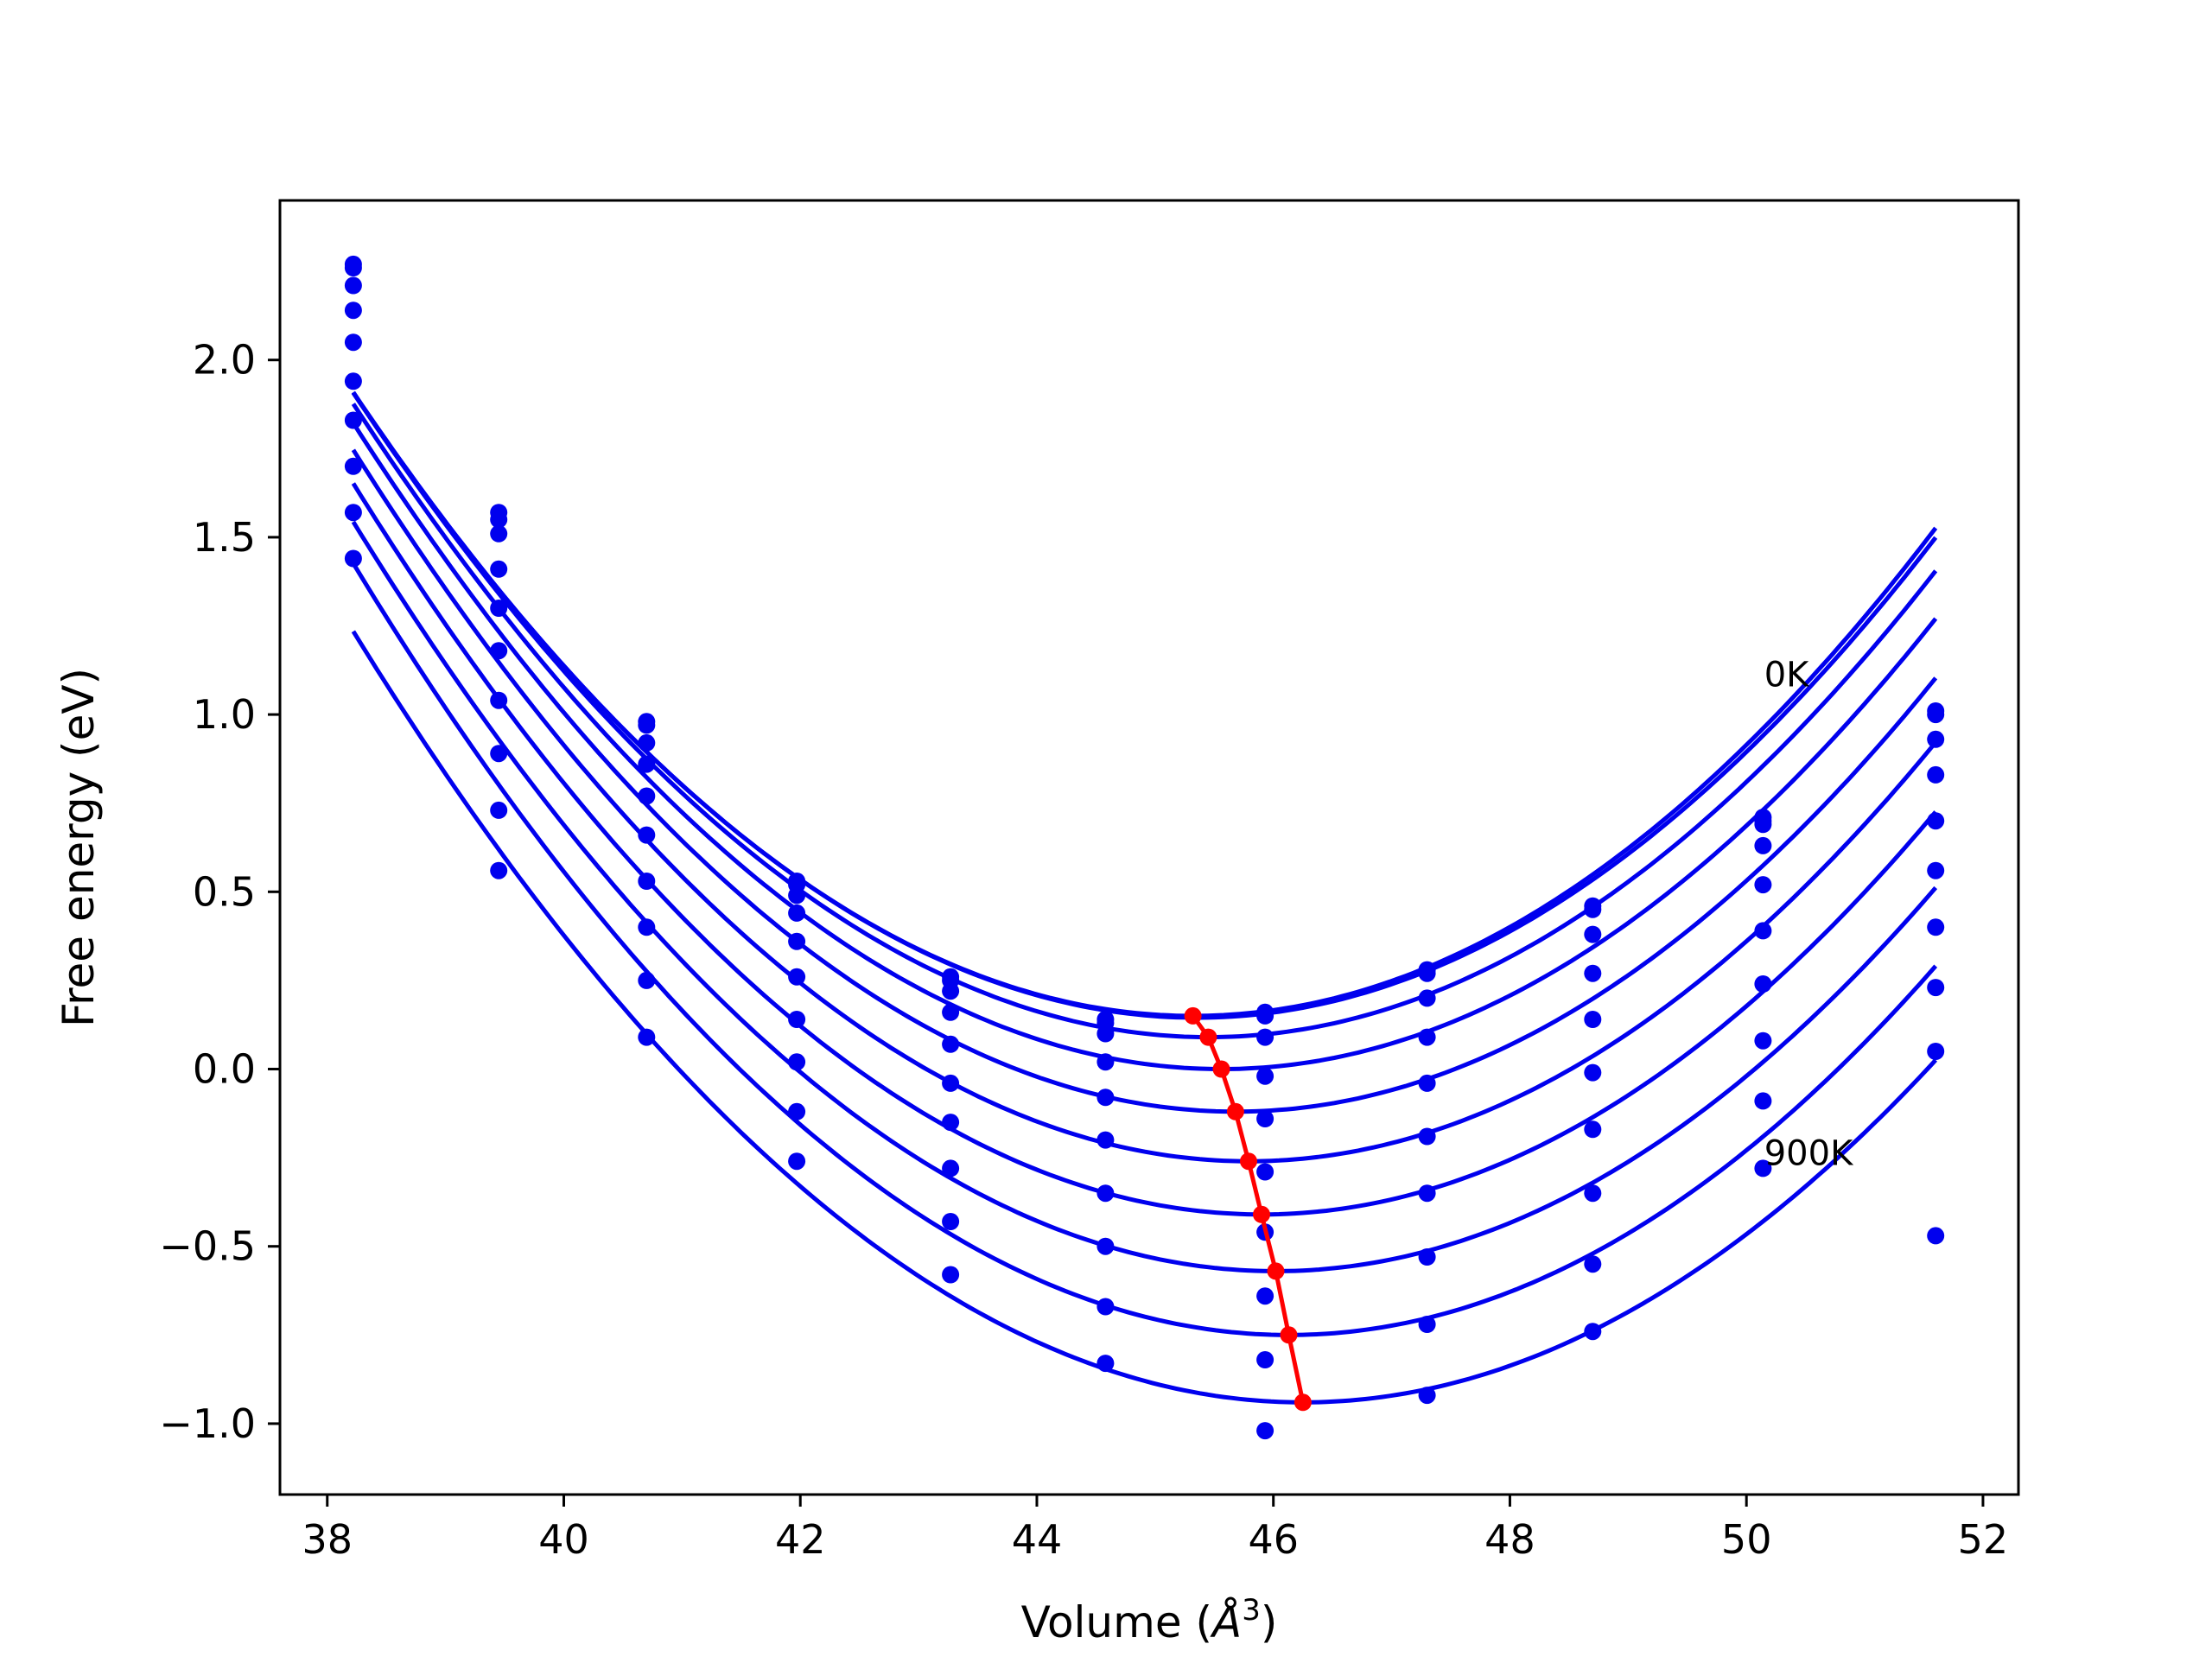 This screenshot has height=1663, width=2212. I want to click on x-tick-label: 50, so click(1746, 1540).